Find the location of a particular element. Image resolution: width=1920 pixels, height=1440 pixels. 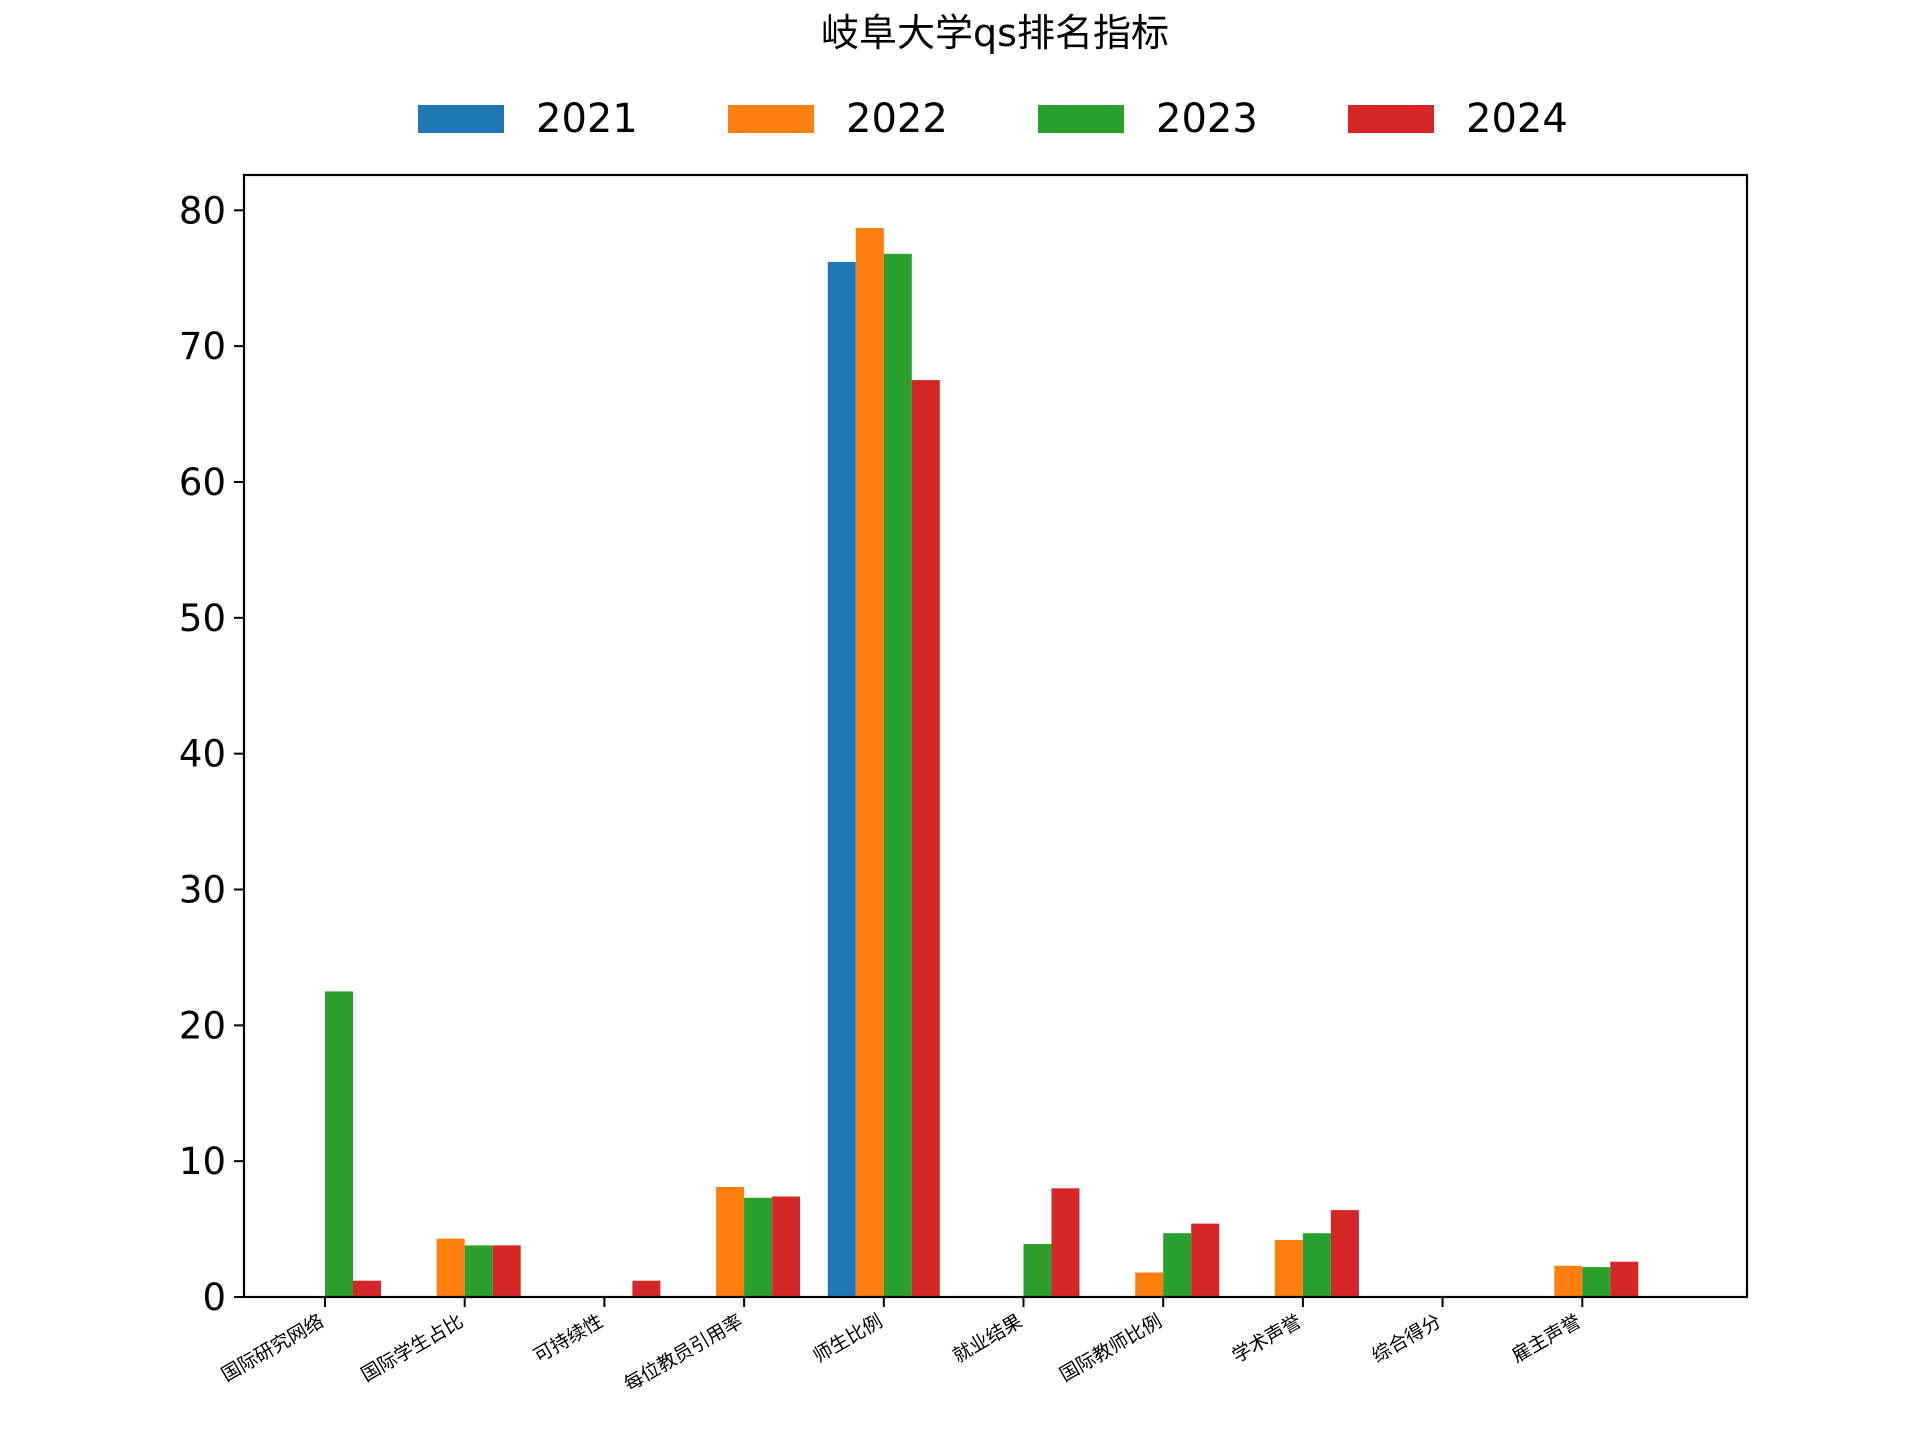

legend-label-2021: 2021 is located at coordinates (587, 119).